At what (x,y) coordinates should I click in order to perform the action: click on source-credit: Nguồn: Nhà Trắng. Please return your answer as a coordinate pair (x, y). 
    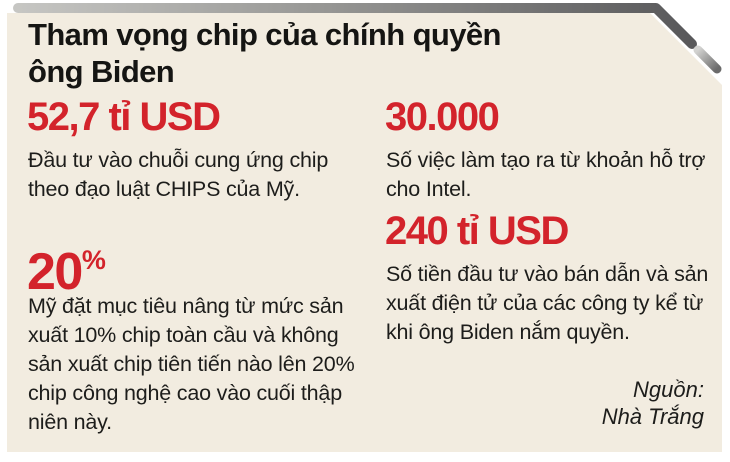
    Looking at the image, I should click on (653, 403).